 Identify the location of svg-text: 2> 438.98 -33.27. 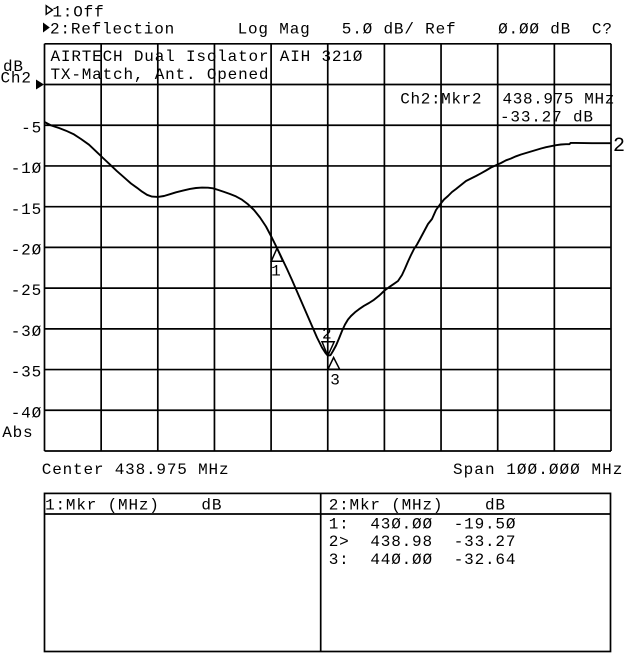
(423, 542).